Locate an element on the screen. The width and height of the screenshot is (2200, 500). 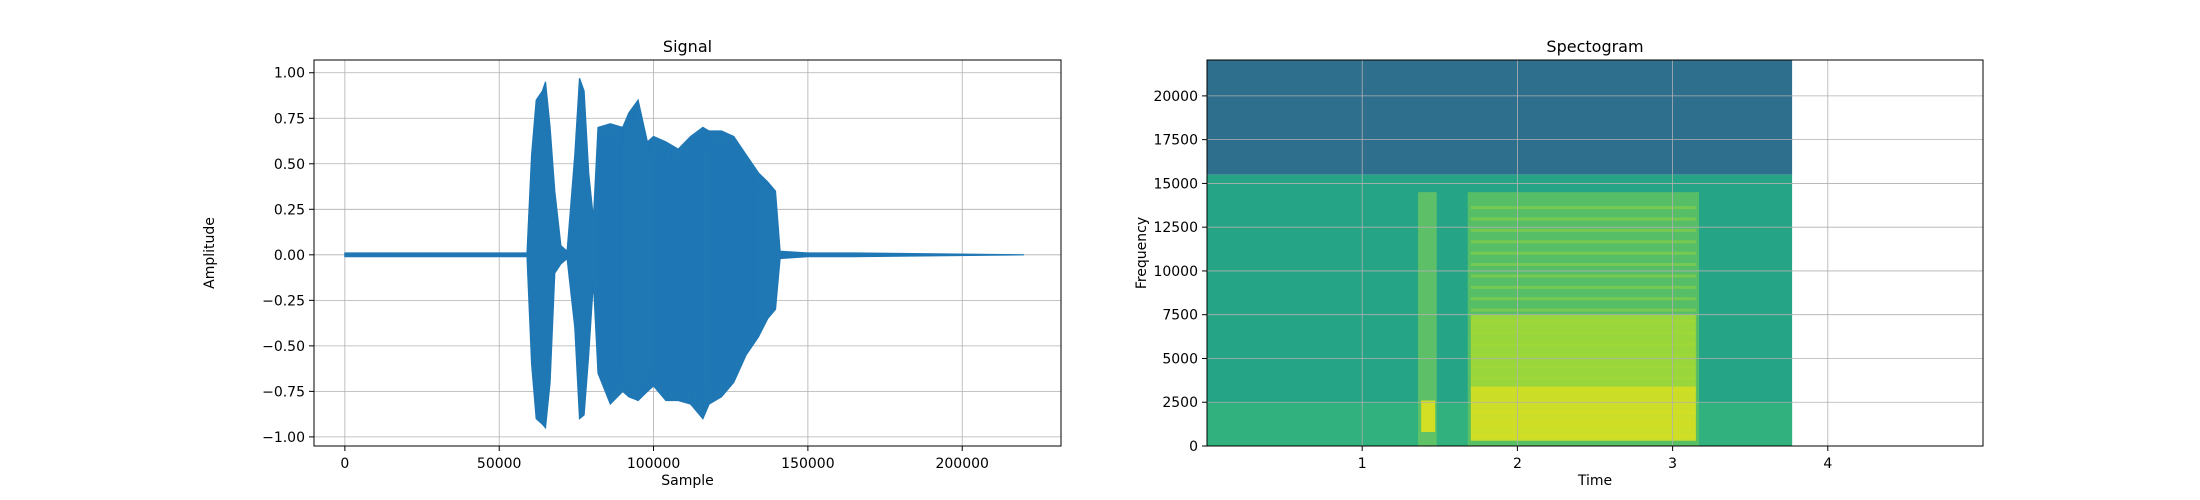
signal-ytick-label: 0.50 is located at coordinates (289, 165).